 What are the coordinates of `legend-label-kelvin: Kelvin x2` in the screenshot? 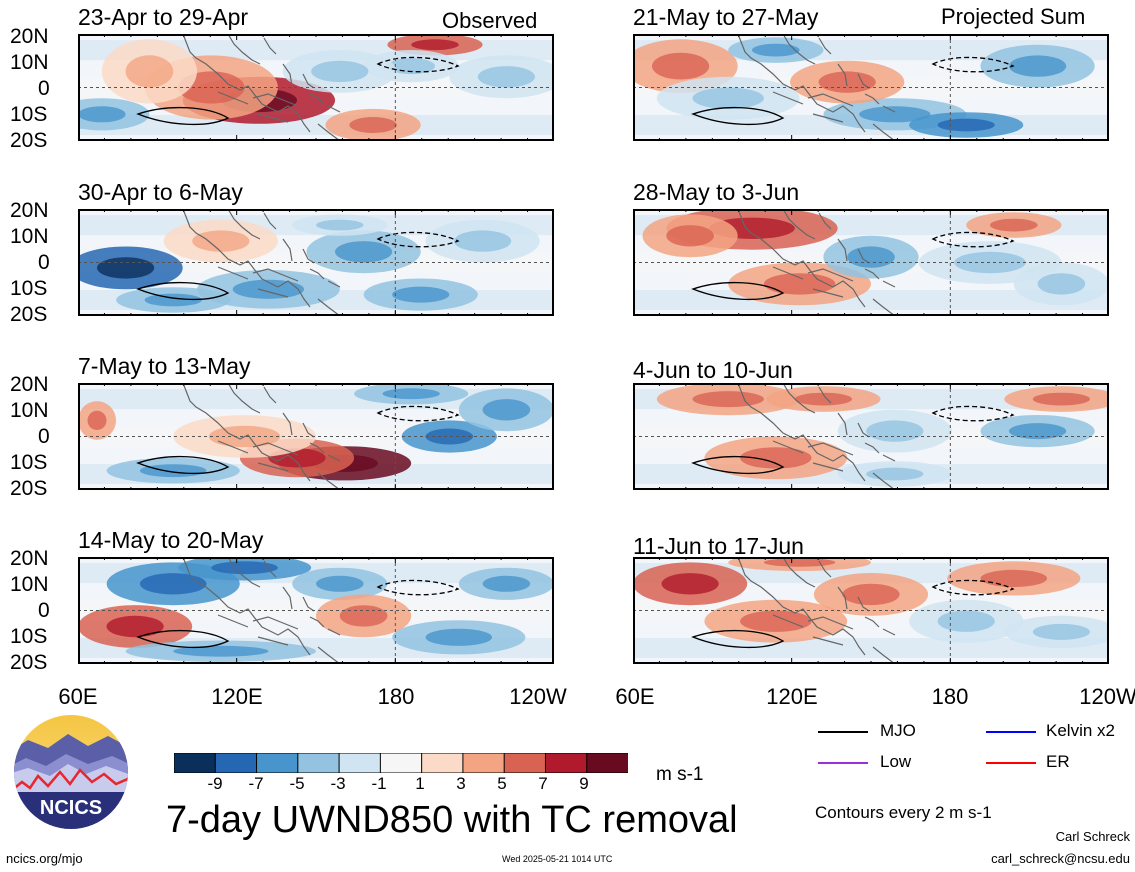 It's located at (1080, 730).